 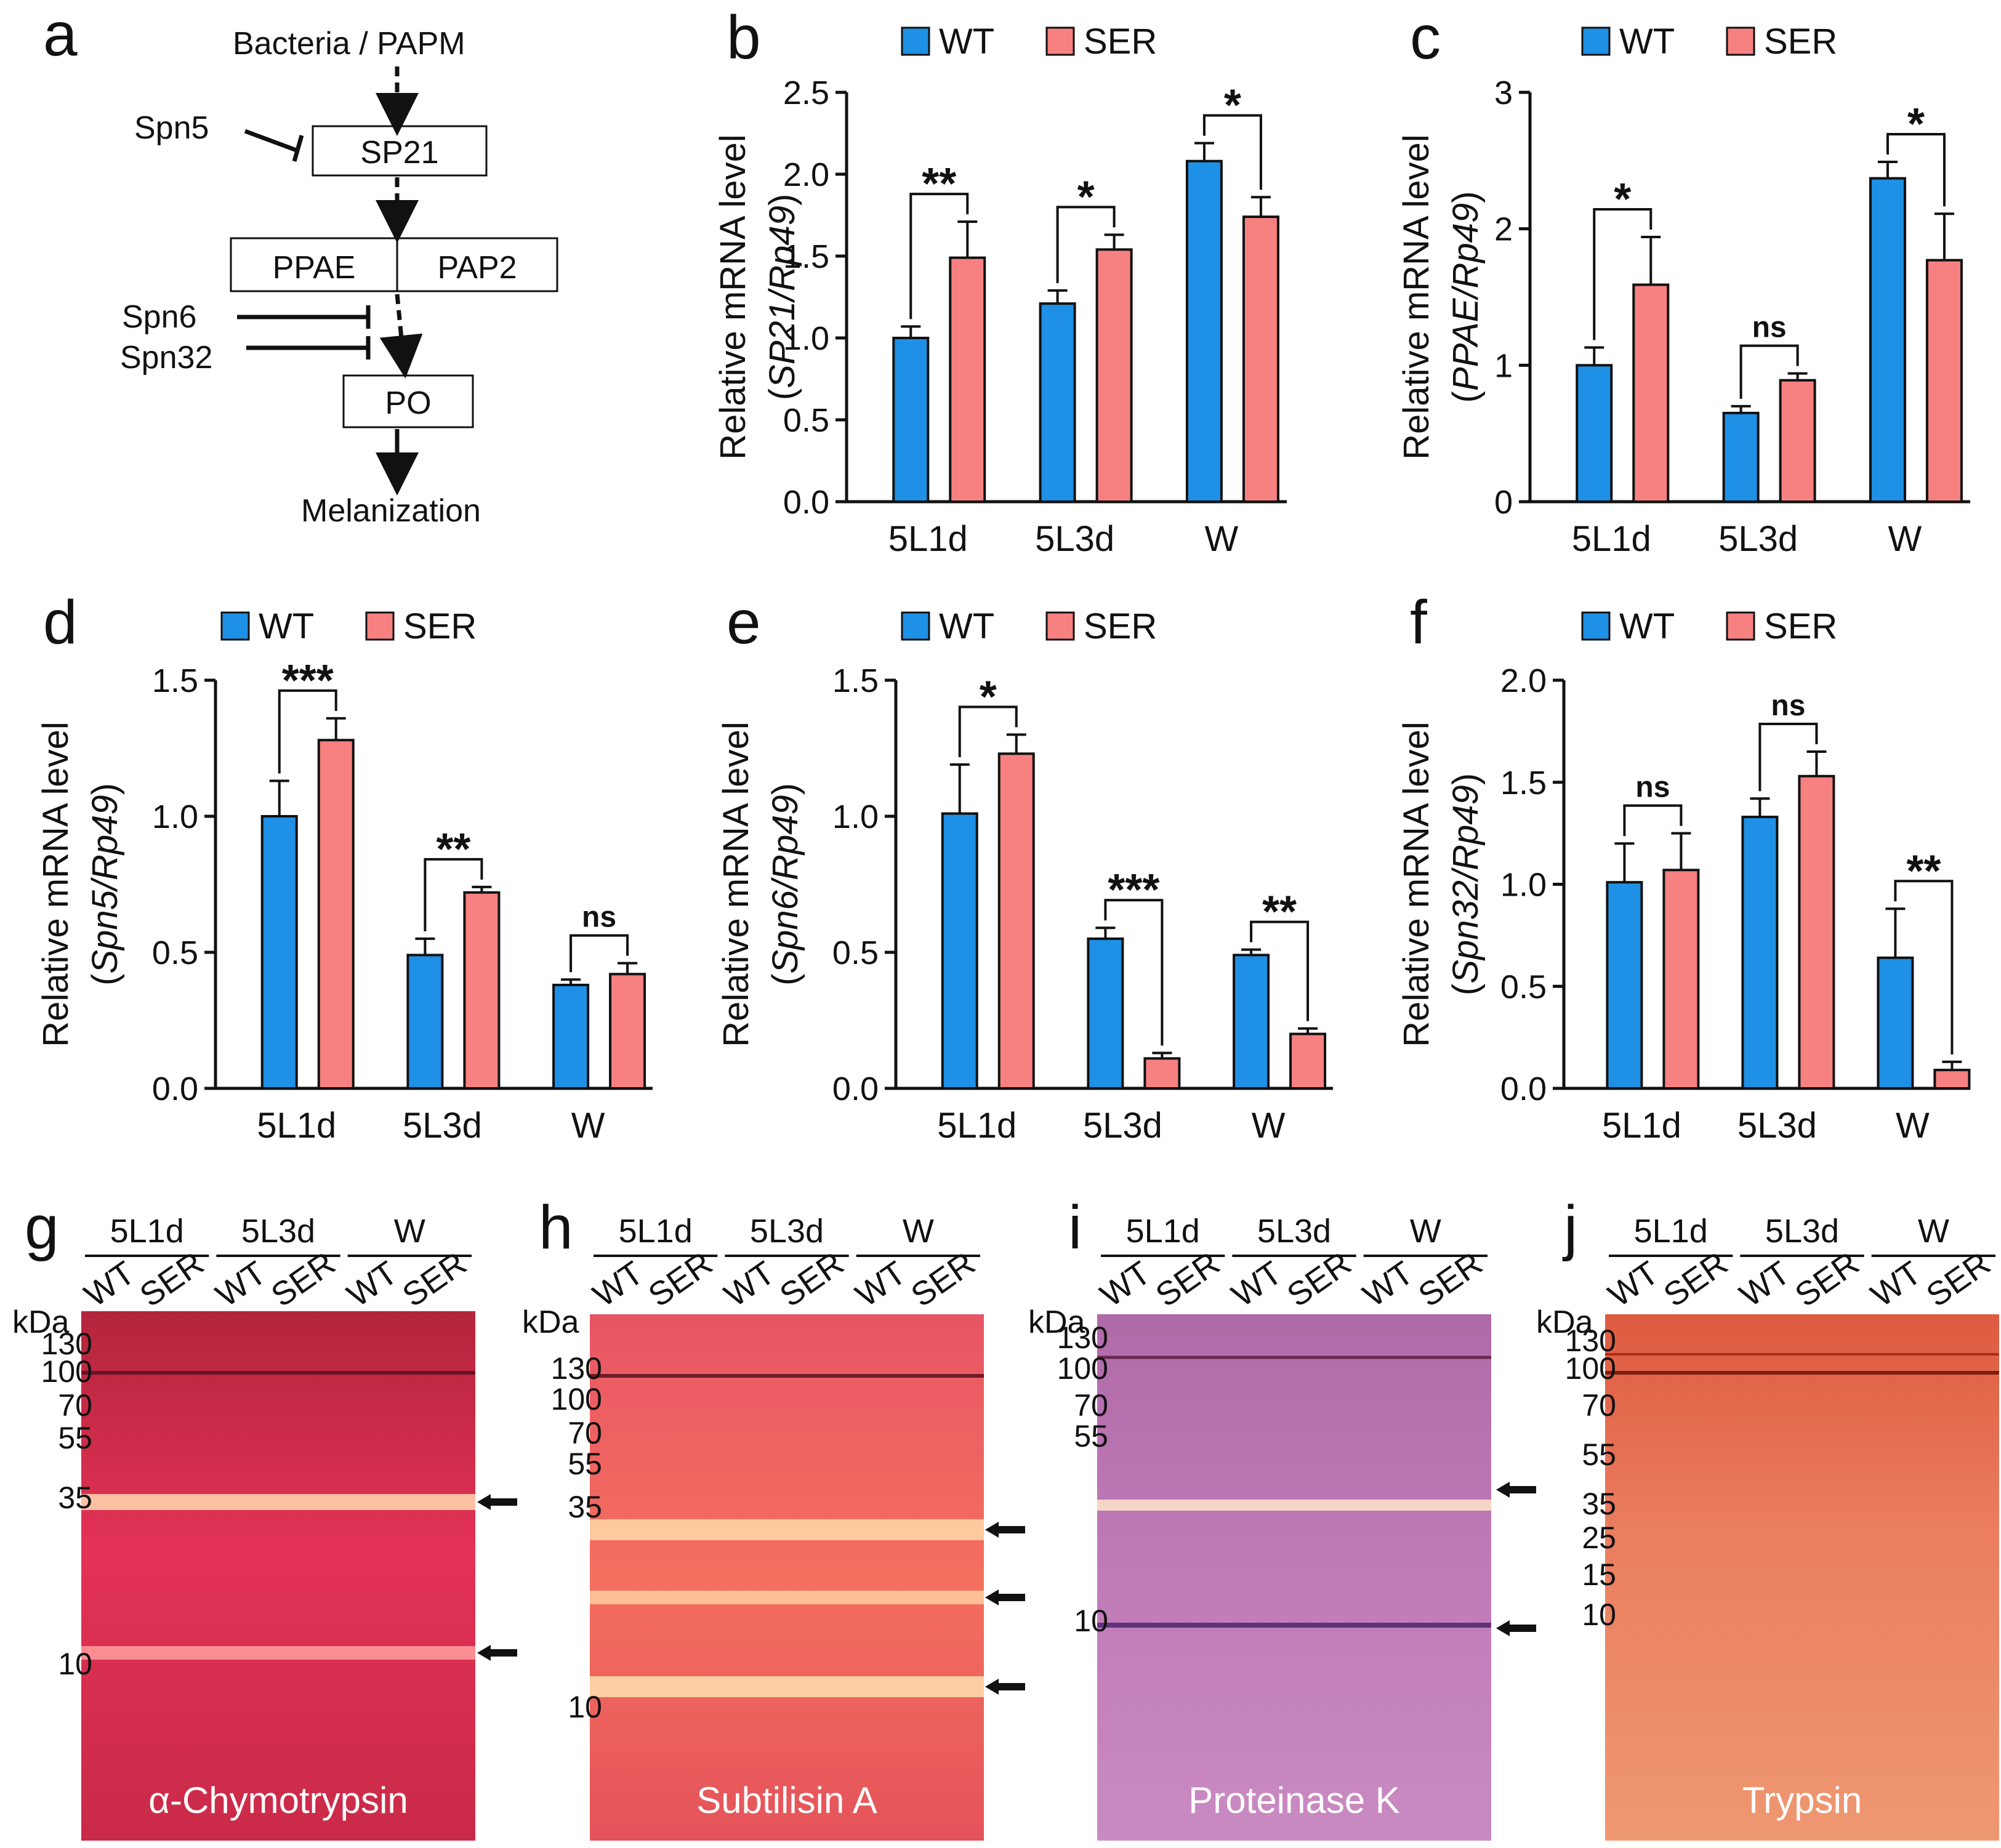 I want to click on y-axis-gene: (Spn6/Rp49), so click(x=785, y=884).